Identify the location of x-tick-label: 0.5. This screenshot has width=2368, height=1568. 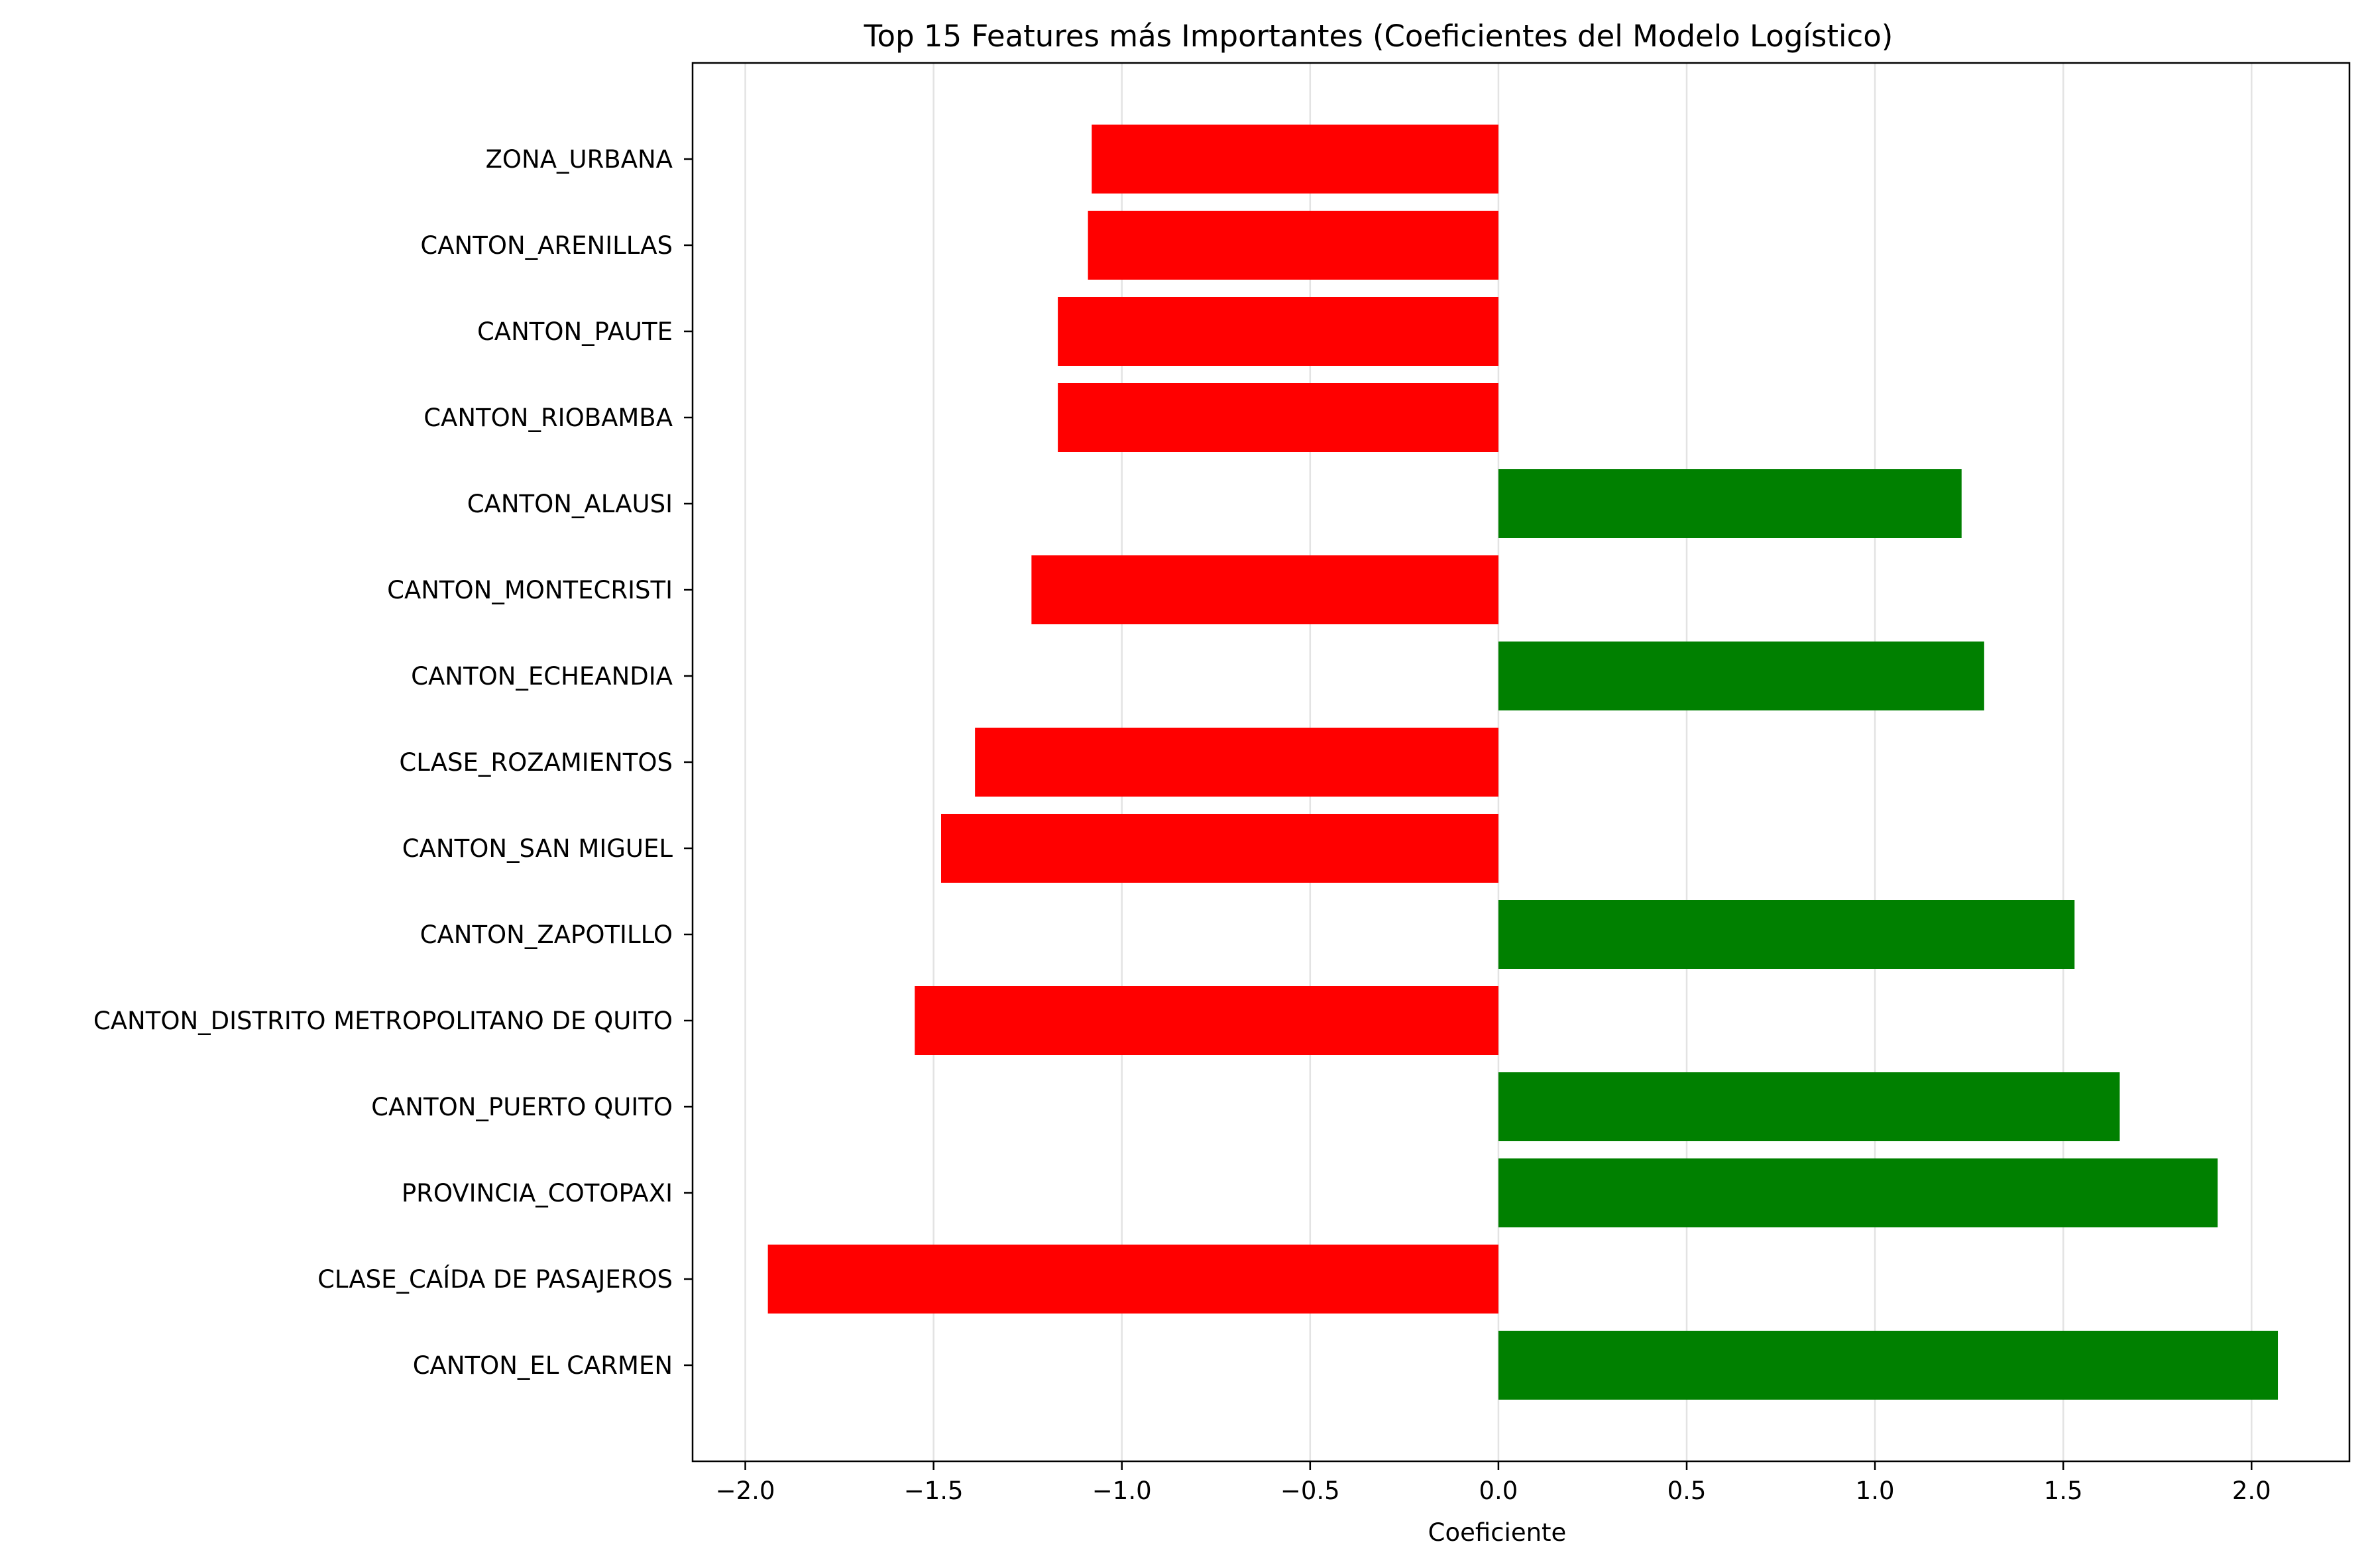
(1687, 1491).